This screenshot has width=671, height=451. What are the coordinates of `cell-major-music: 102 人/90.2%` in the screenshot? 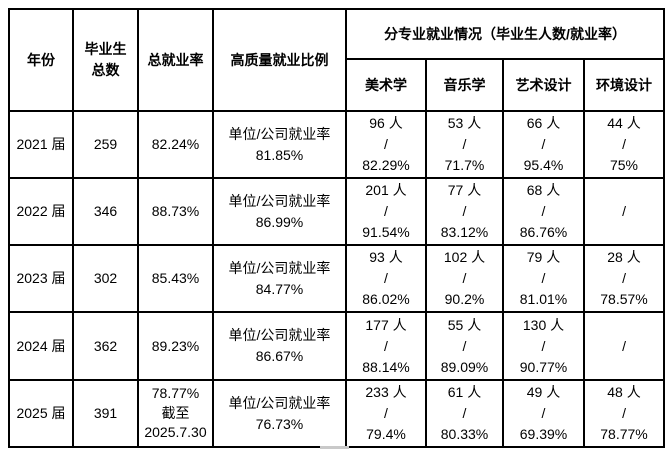 It's located at (464, 278).